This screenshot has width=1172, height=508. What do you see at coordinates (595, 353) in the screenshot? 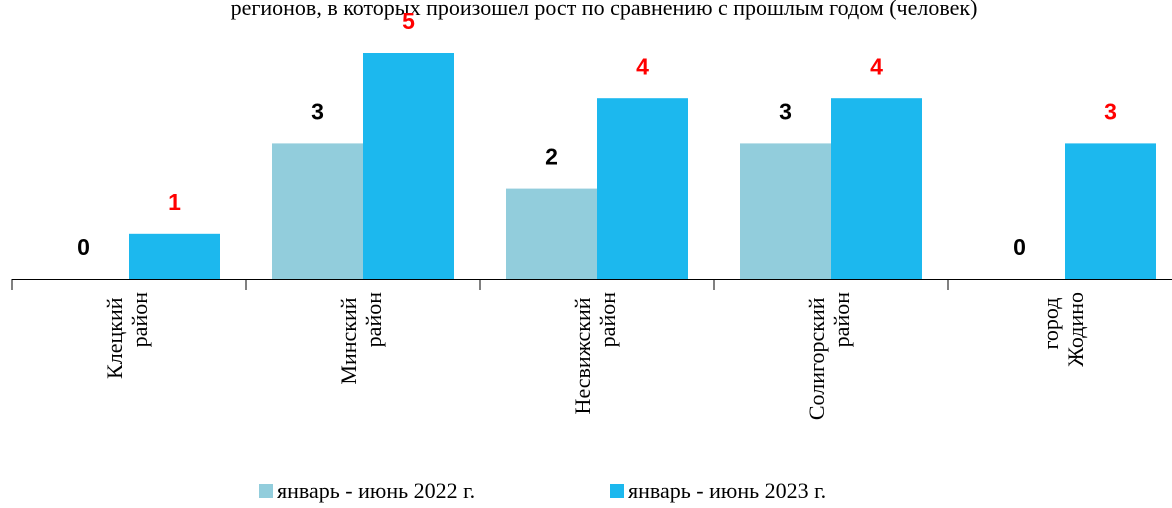
I see `x-tick-label: Несвижский район` at bounding box center [595, 353].